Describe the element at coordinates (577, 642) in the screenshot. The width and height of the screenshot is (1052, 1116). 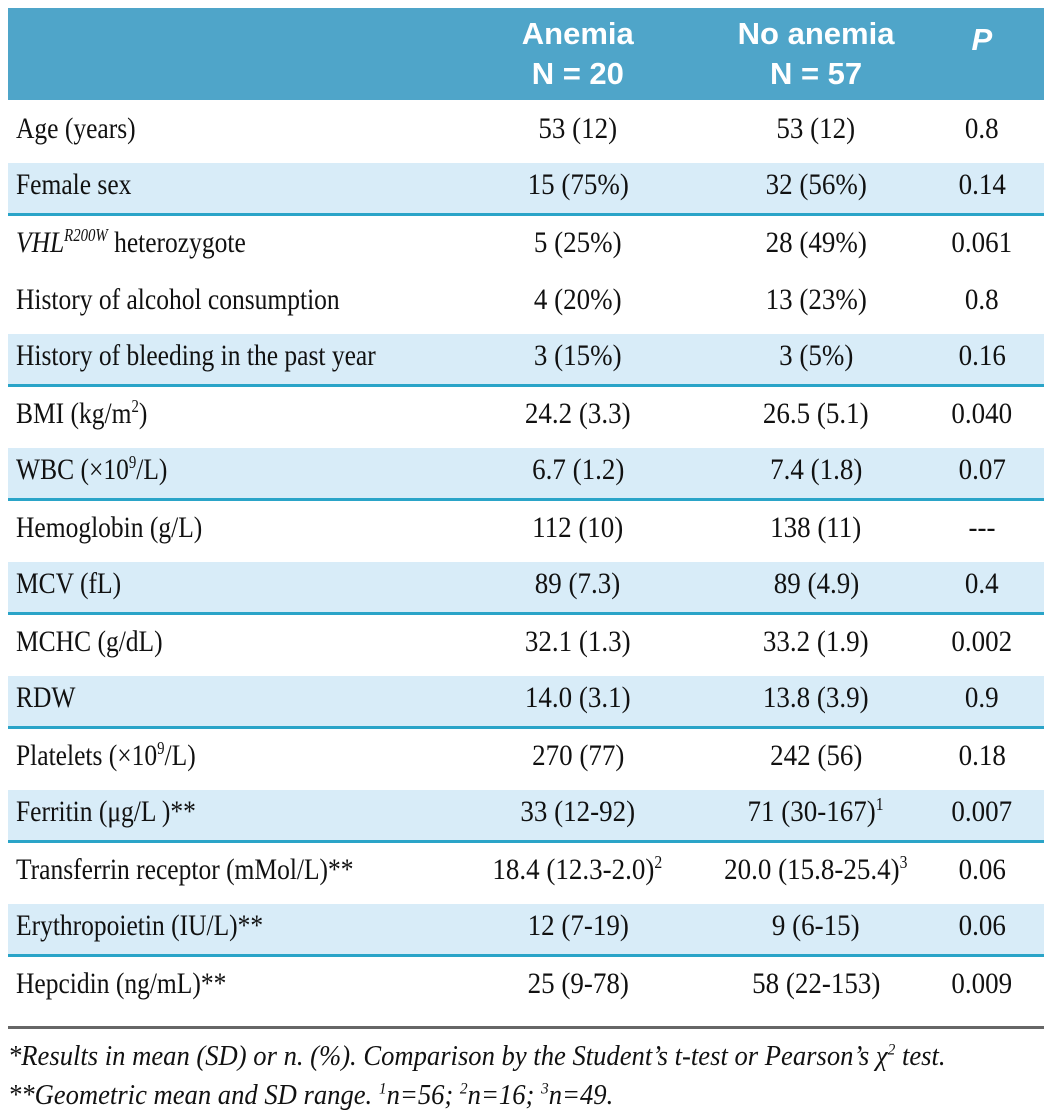
I see `anemia-value: 32.1 (1.3)` at that location.